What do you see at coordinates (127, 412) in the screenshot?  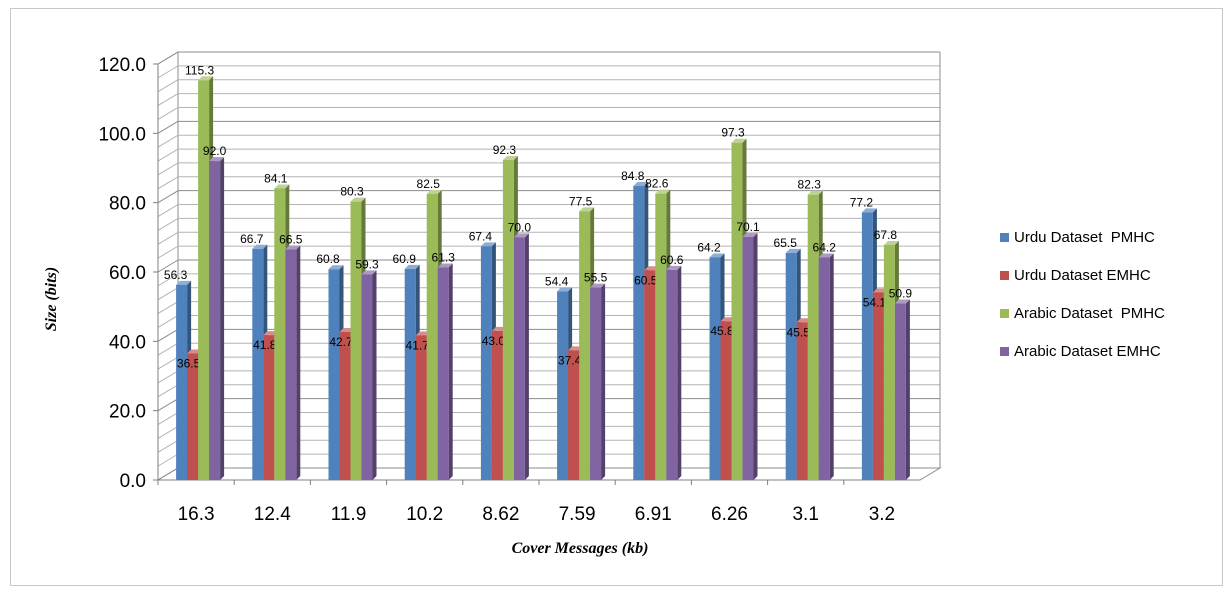 I see `y-tick-label: 20.0` at bounding box center [127, 412].